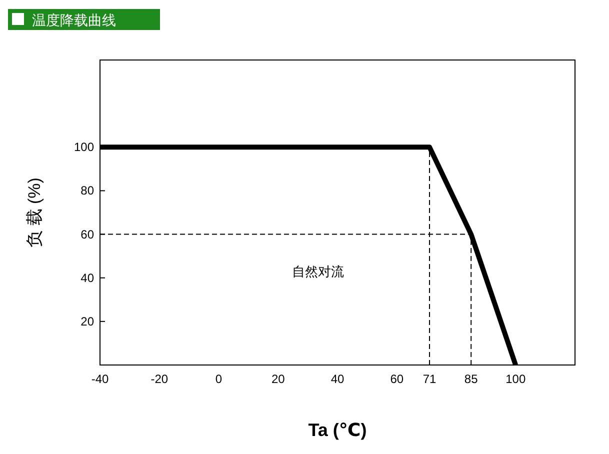 This screenshot has width=609, height=454. Describe the element at coordinates (87, 321) in the screenshot. I see `y-tick-label: 20` at that location.